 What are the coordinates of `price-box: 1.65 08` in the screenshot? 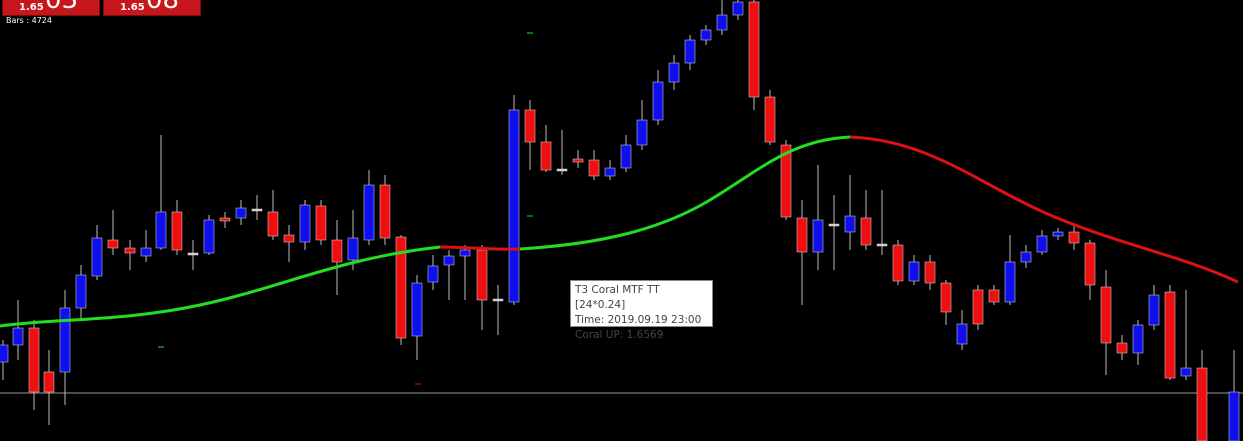 It's located at (152, 8).